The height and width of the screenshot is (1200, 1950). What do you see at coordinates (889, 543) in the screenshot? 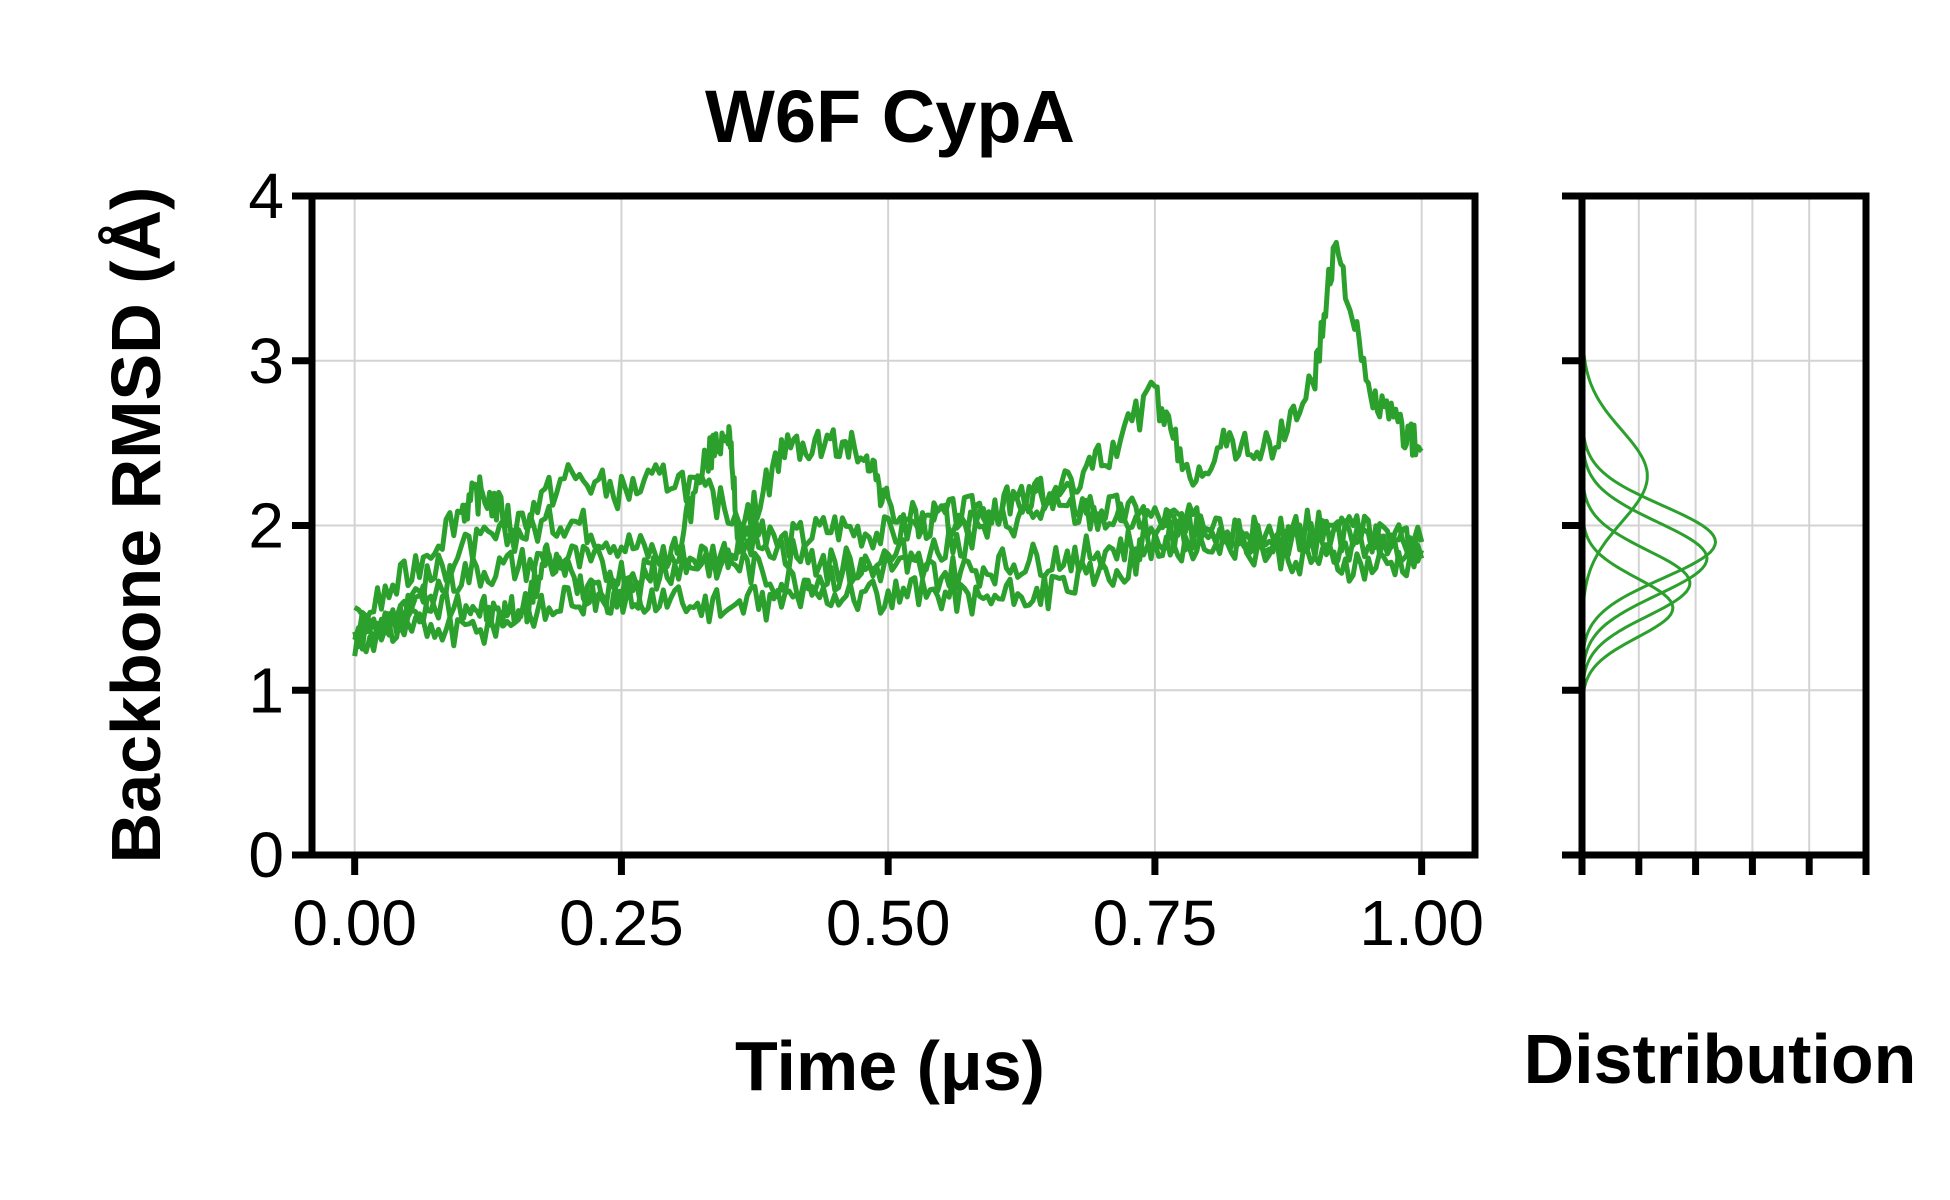
I see `rmsd-trajectory-line` at bounding box center [889, 543].